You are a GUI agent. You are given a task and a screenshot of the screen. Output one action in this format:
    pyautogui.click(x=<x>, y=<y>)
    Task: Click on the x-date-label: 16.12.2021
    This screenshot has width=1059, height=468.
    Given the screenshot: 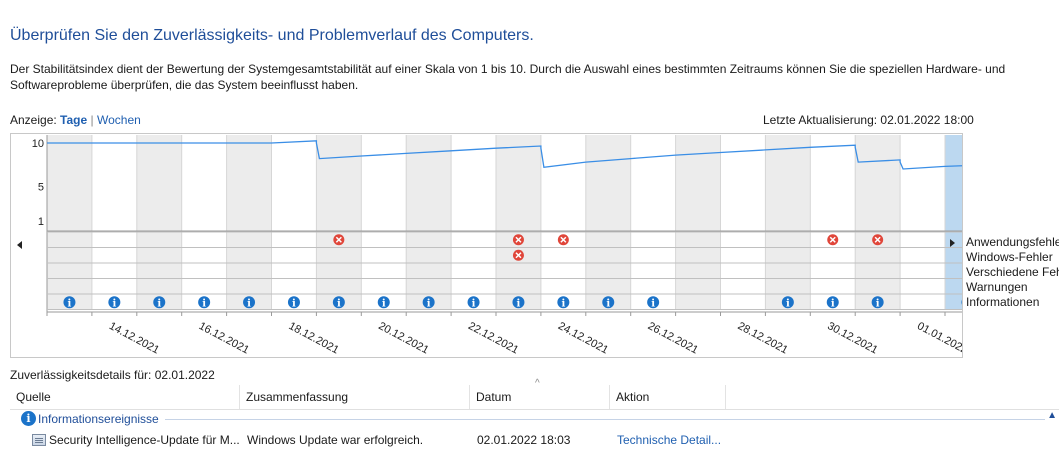 What is the action you would take?
    pyautogui.click(x=224, y=338)
    